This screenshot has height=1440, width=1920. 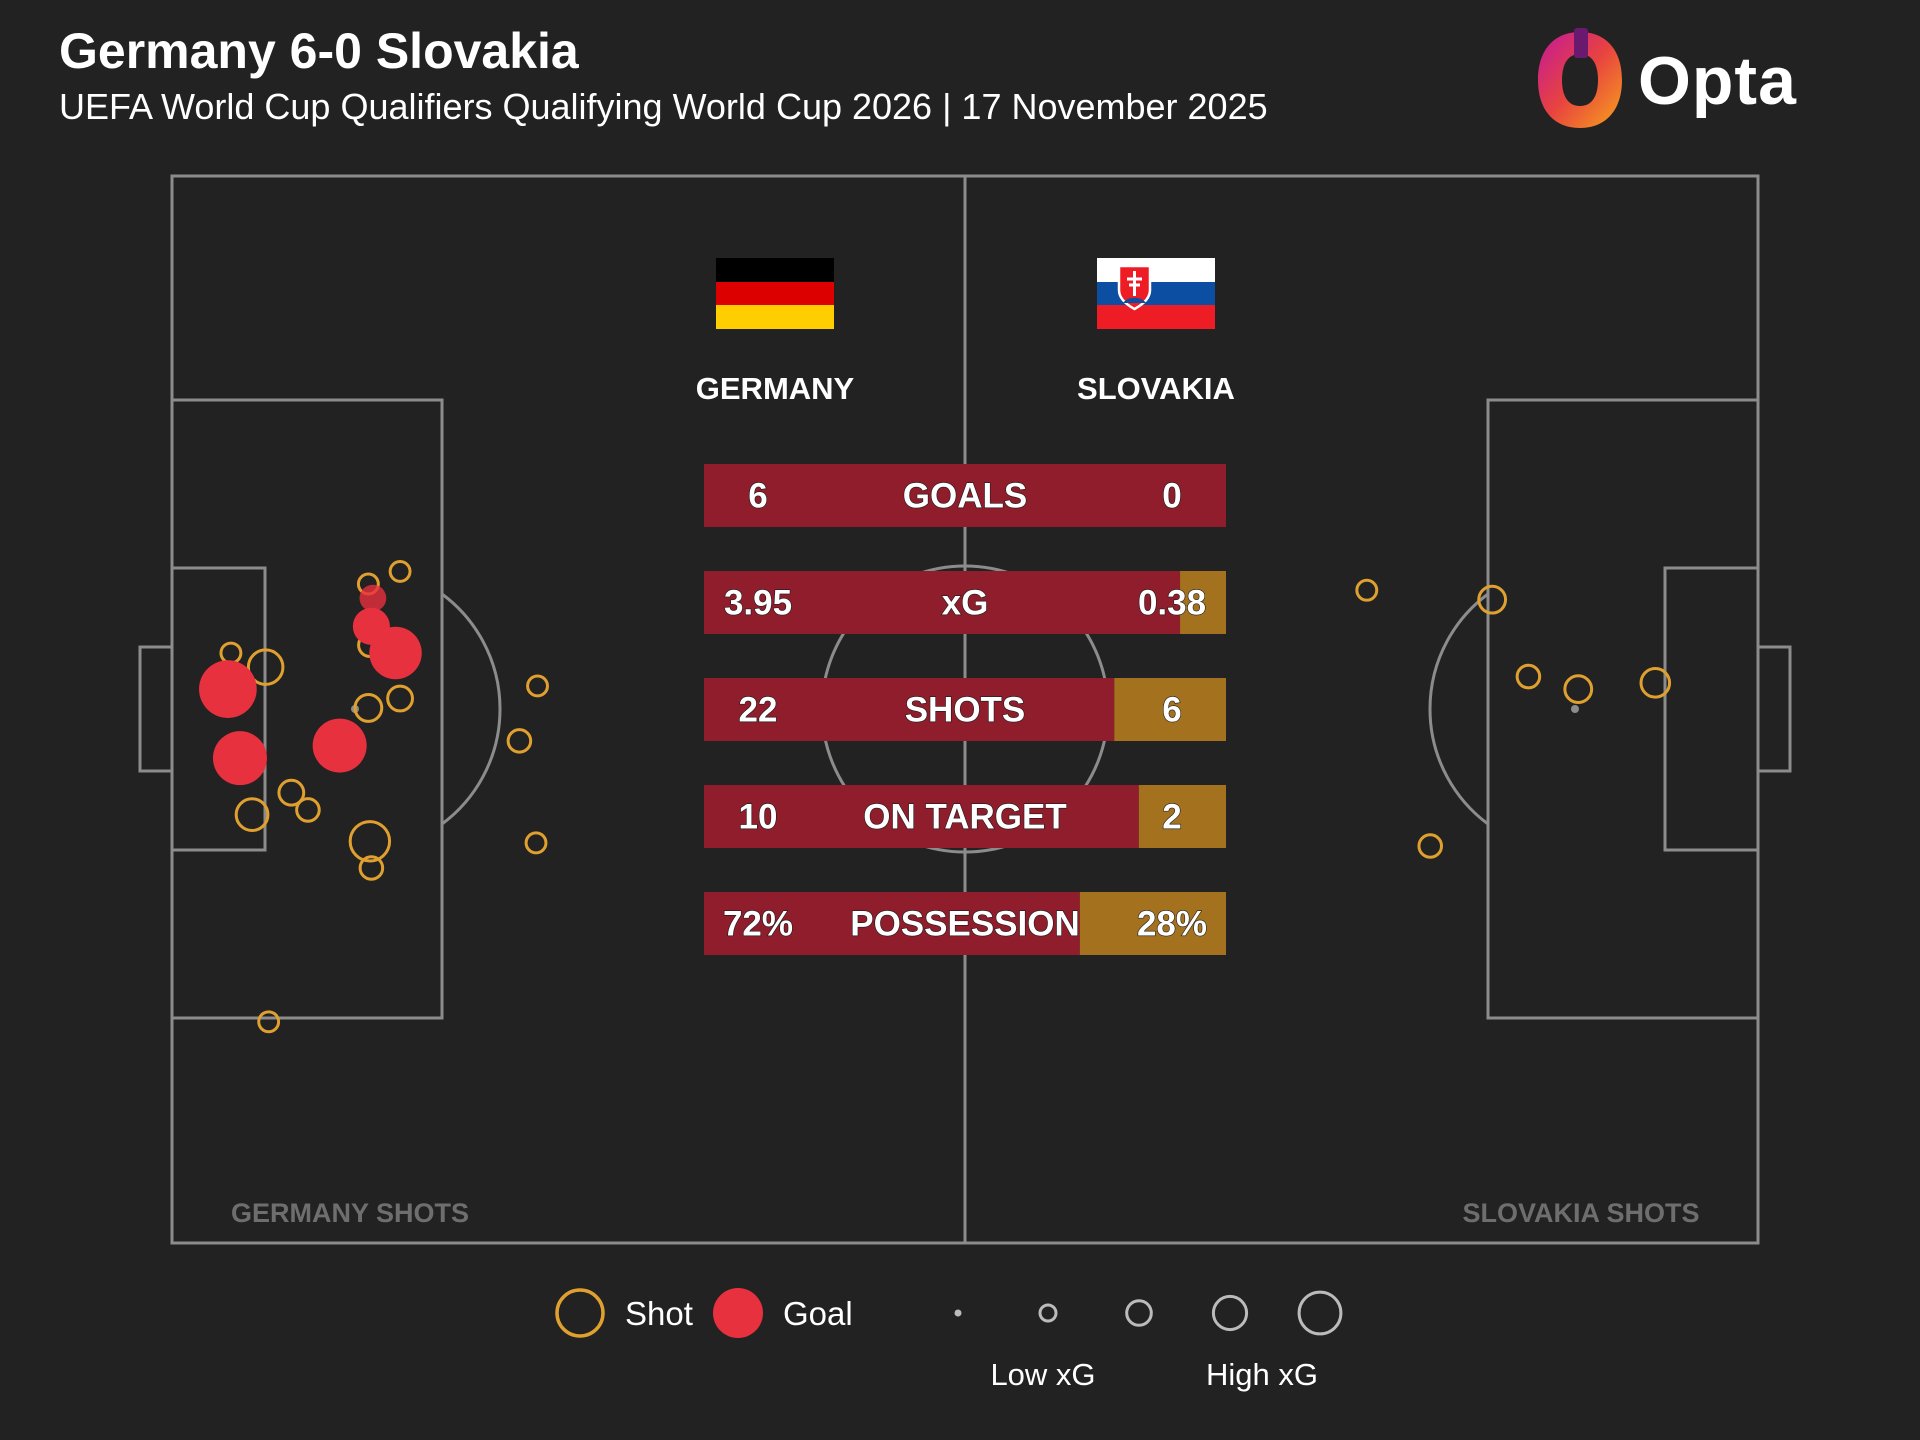 What do you see at coordinates (1172, 924) in the screenshot?
I see `stat-away-value: 28%` at bounding box center [1172, 924].